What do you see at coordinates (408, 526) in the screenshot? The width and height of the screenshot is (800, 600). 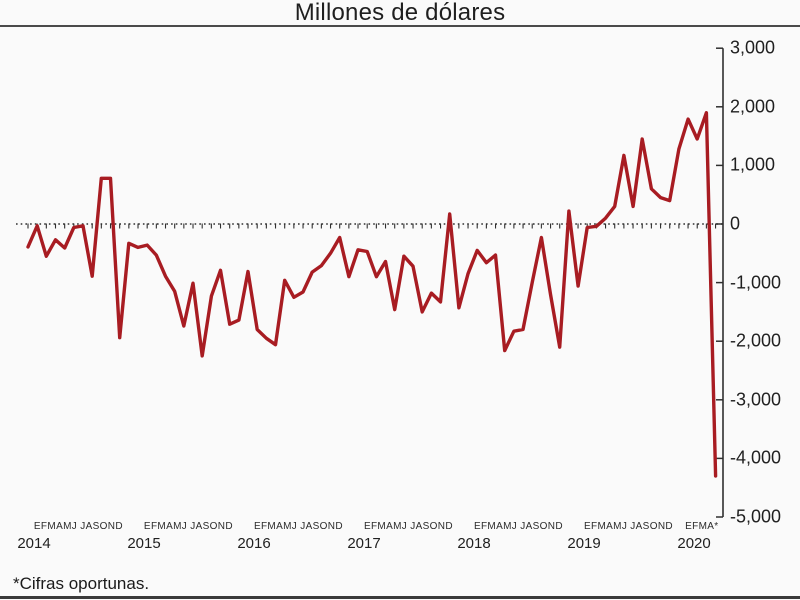 I see `month-letters-2017: EFMAMJ JASOND` at bounding box center [408, 526].